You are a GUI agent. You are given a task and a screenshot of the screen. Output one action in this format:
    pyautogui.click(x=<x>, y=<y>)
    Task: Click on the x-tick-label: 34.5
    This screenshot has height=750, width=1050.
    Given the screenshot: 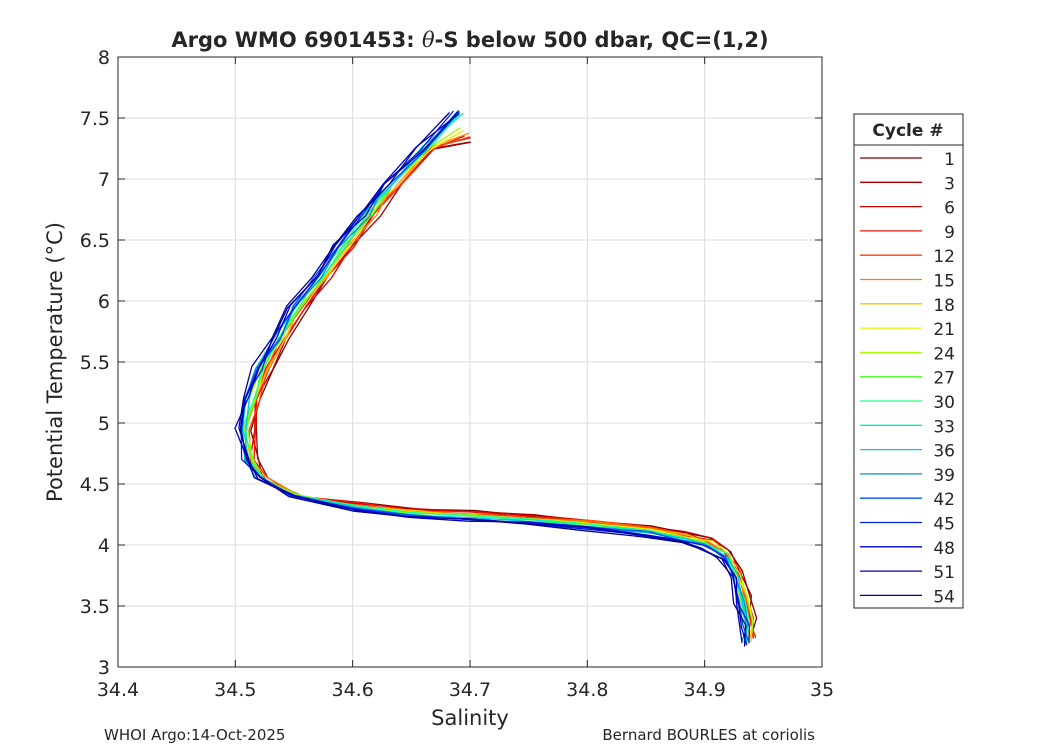 What is the action you would take?
    pyautogui.click(x=235, y=690)
    